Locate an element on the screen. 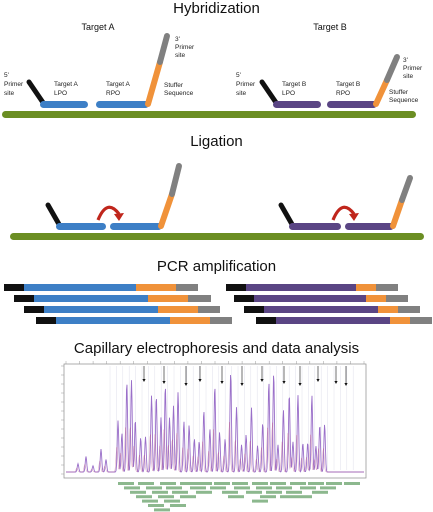  target-a-primer3-arm is located at coordinates (163, 49).